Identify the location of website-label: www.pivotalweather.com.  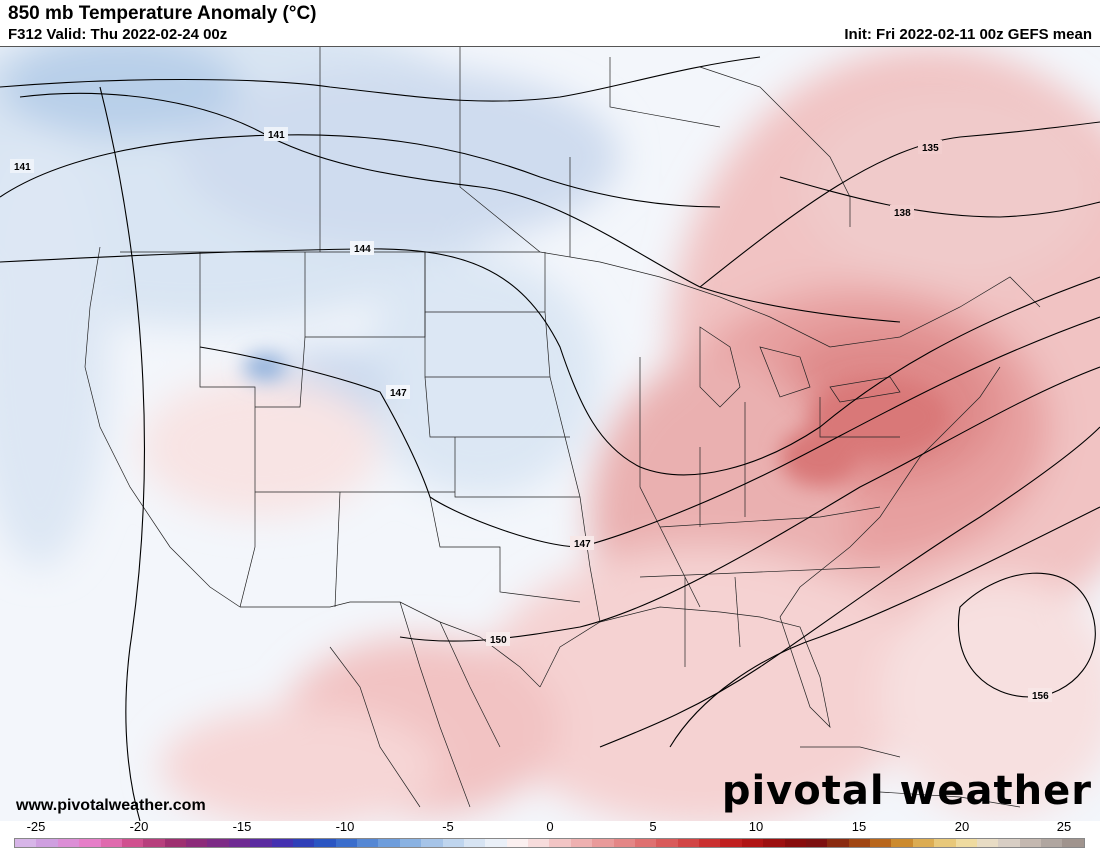
(111, 805).